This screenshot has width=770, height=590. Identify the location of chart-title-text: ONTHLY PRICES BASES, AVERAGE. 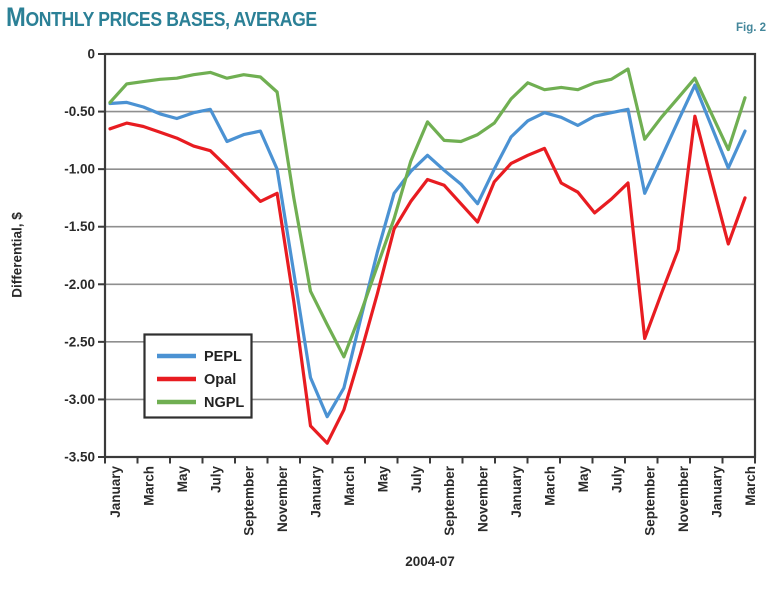
(171, 20).